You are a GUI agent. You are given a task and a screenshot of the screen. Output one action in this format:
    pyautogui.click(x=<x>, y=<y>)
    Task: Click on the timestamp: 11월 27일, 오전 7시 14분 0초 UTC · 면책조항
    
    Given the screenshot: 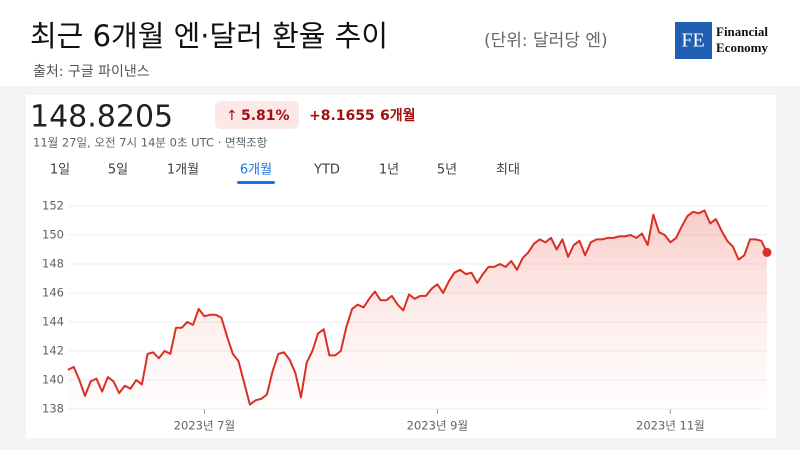 What is the action you would take?
    pyautogui.click(x=150, y=143)
    